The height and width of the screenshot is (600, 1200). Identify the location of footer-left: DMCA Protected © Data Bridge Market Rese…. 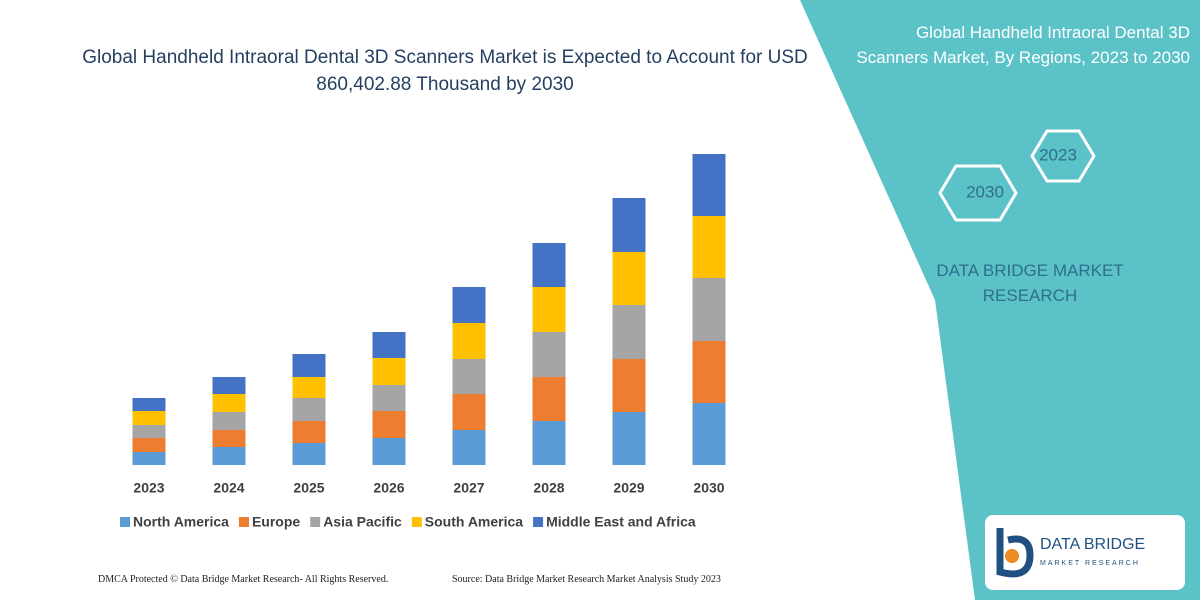
(243, 579).